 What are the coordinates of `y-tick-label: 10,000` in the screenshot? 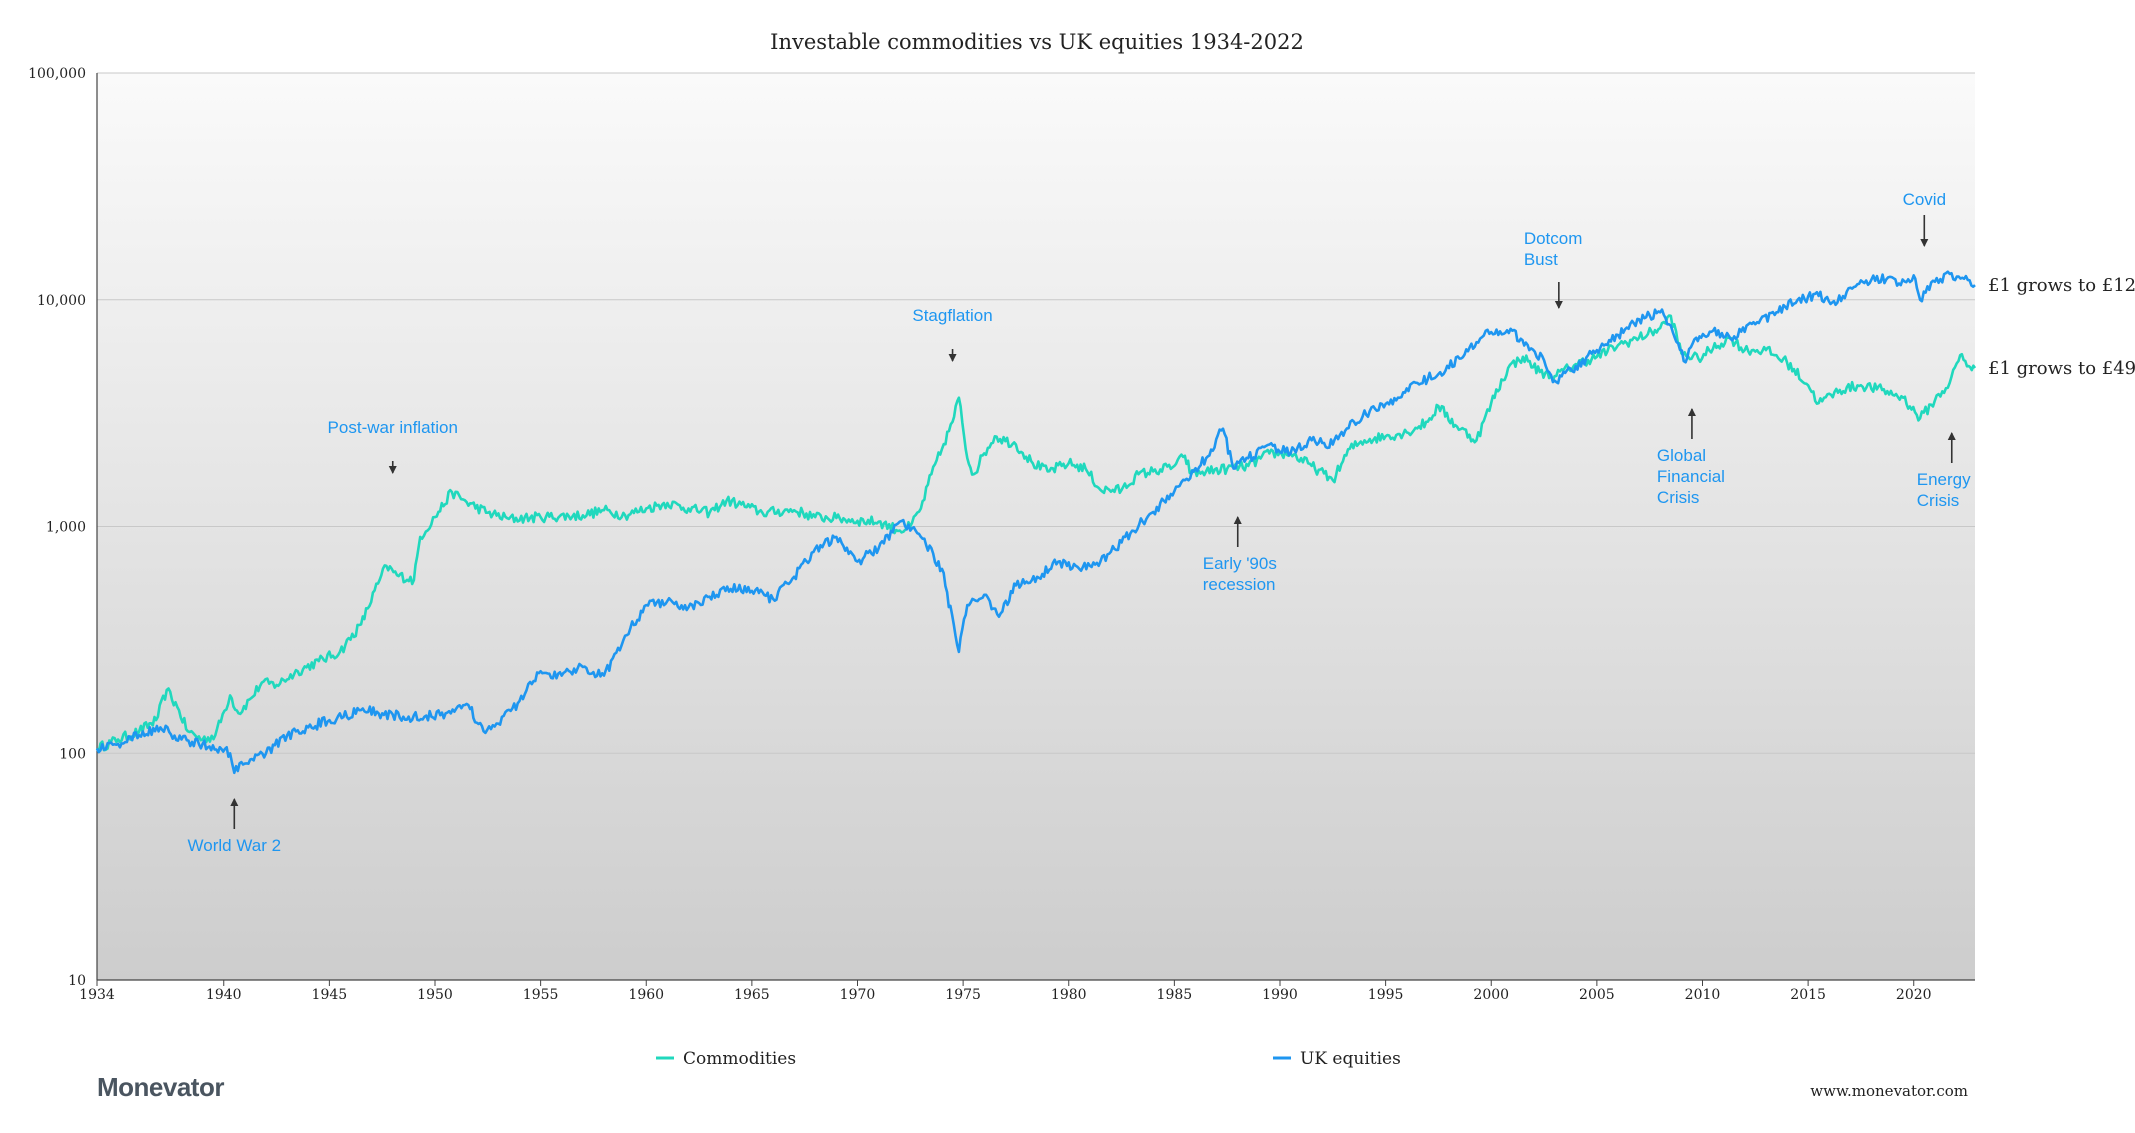 It's located at (61, 301).